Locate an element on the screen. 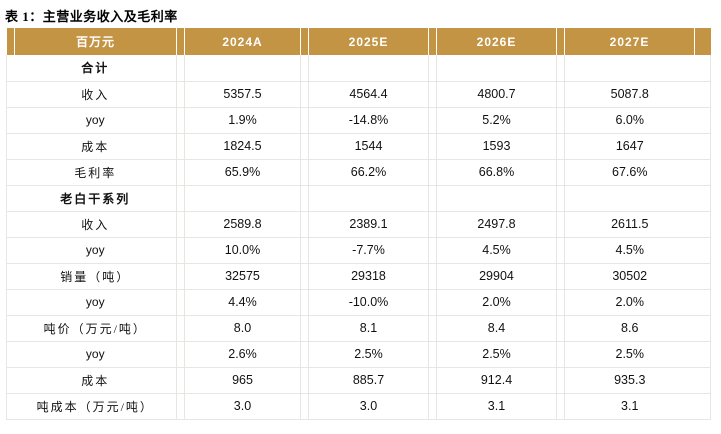 The image size is (721, 434). table-cell: 66.8% is located at coordinates (496, 172).